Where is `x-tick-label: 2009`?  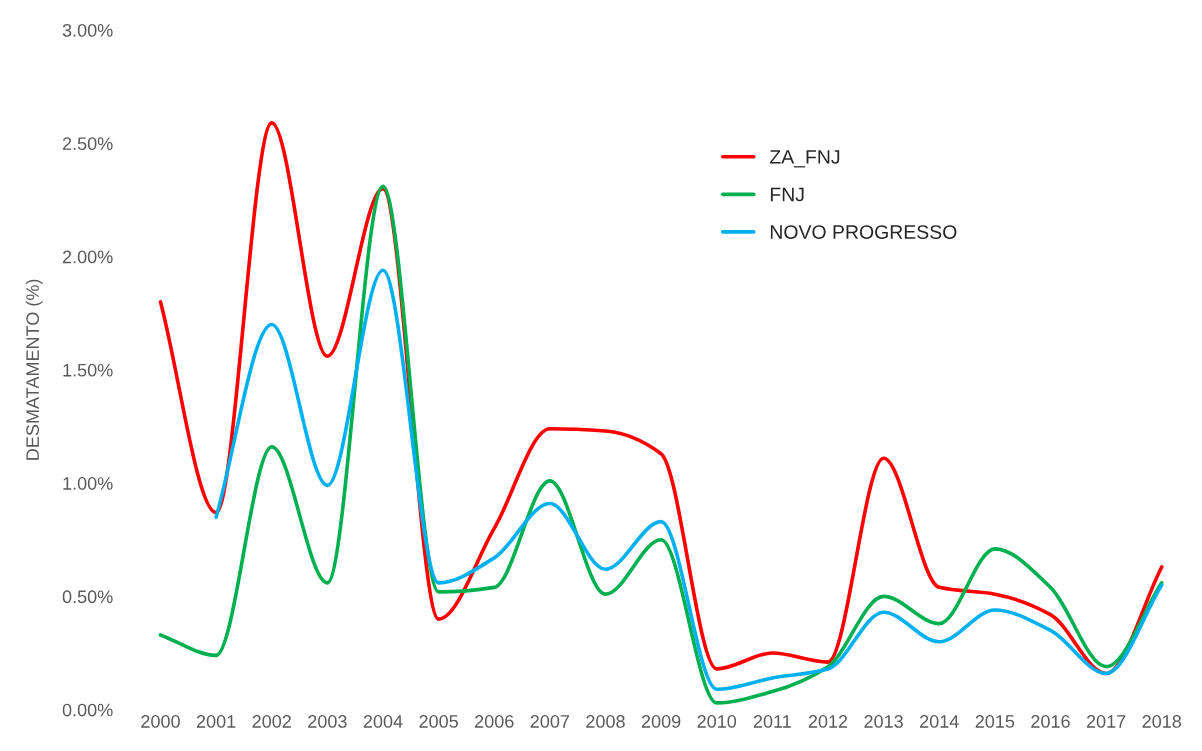 x-tick-label: 2009 is located at coordinates (661, 721).